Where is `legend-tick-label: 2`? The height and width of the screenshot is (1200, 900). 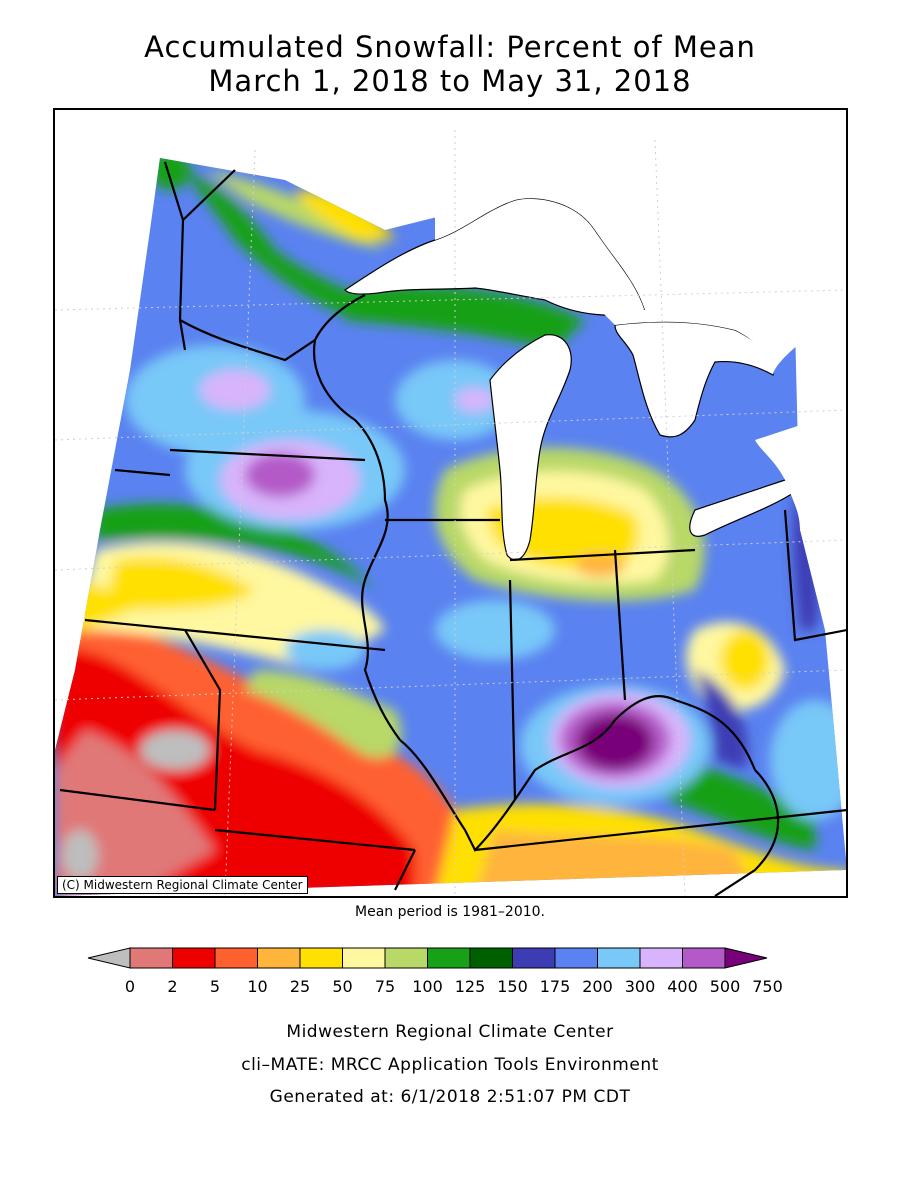 legend-tick-label: 2 is located at coordinates (172, 986).